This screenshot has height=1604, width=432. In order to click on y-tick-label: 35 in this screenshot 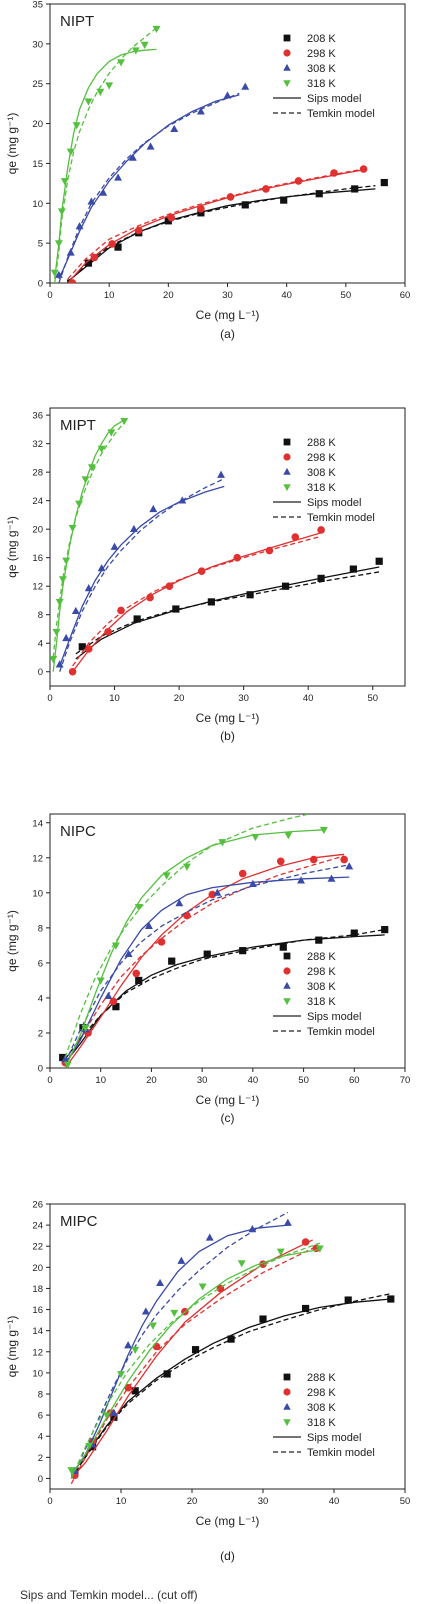, I will do `click(37, 5)`.